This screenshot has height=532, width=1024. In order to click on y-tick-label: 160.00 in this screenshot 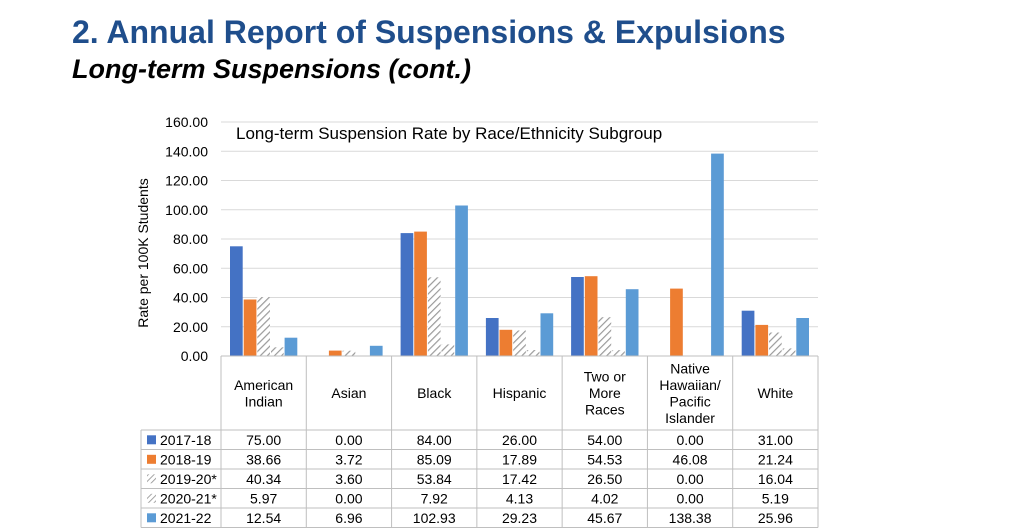, I will do `click(186, 122)`.